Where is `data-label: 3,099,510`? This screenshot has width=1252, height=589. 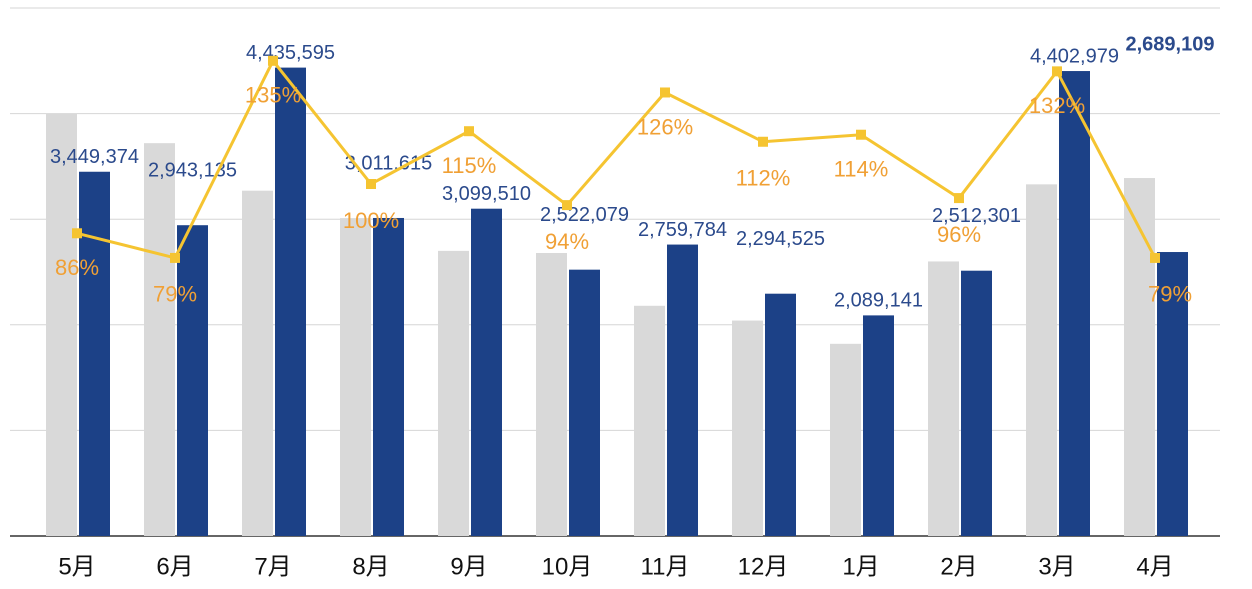 data-label: 3,099,510 is located at coordinates (486, 194).